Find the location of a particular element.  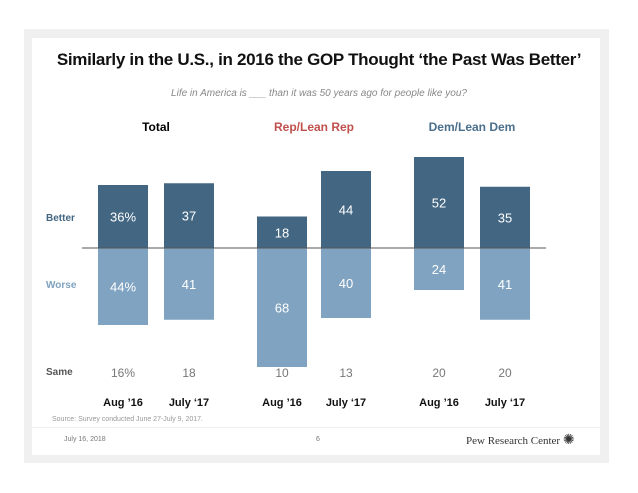

row-label-better: Better is located at coordinates (60, 218).